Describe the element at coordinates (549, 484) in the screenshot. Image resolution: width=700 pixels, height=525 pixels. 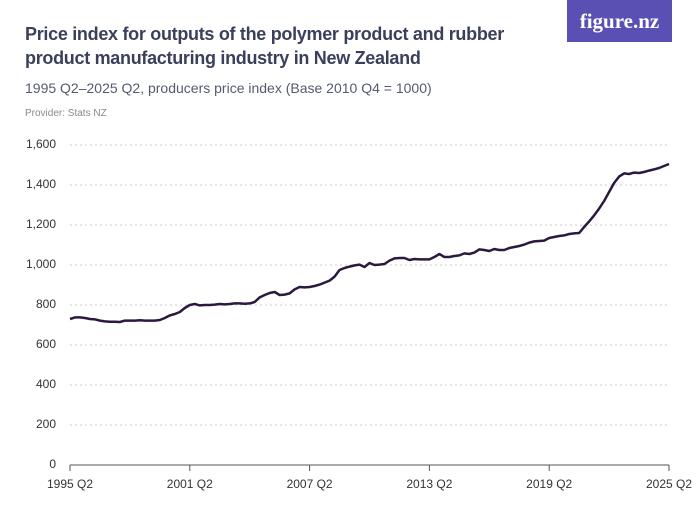
I see `x-tick-label: 2019 Q2` at that location.